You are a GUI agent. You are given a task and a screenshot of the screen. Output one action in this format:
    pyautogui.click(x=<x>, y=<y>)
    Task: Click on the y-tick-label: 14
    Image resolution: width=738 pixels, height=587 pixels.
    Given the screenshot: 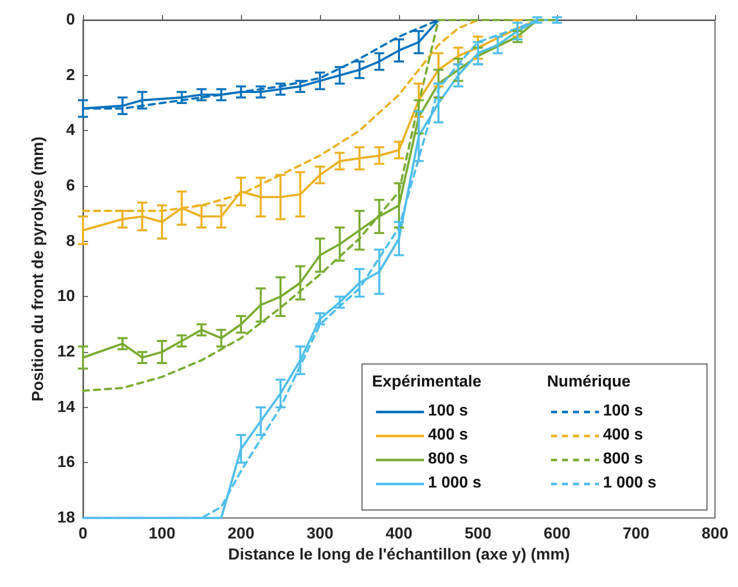 What is the action you would take?
    pyautogui.click(x=66, y=407)
    